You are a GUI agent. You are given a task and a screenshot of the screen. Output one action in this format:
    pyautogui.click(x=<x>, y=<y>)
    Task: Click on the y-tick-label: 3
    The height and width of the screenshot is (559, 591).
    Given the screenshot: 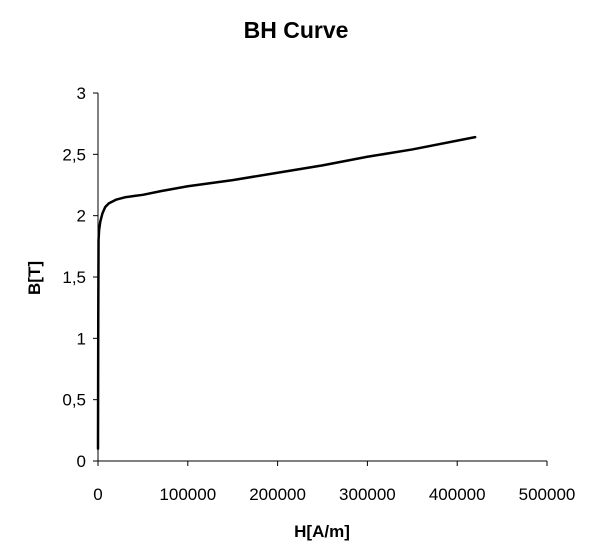 What is the action you would take?
    pyautogui.click(x=81, y=93)
    